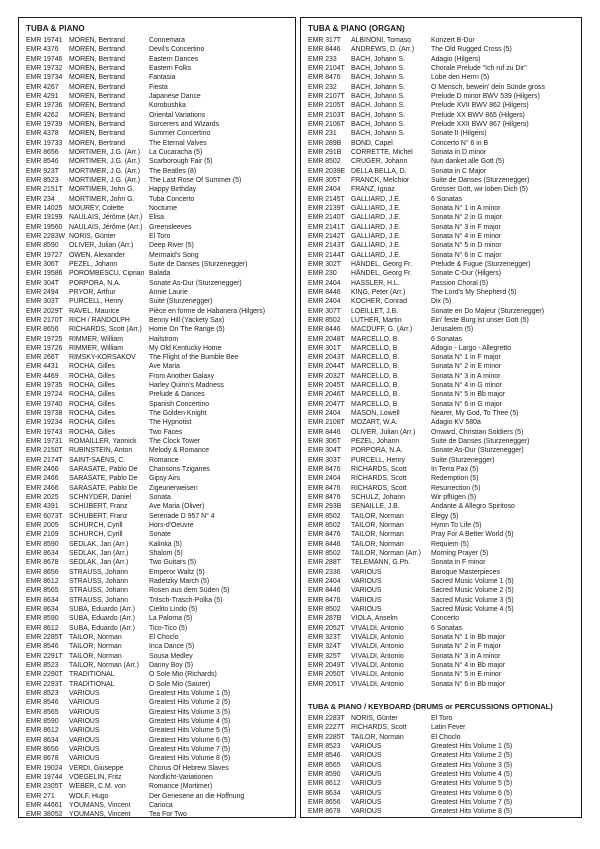  What do you see at coordinates (102, 358) in the screenshot?
I see `piece-composer: RIMSKY-KORSAKOV` at bounding box center [102, 358].